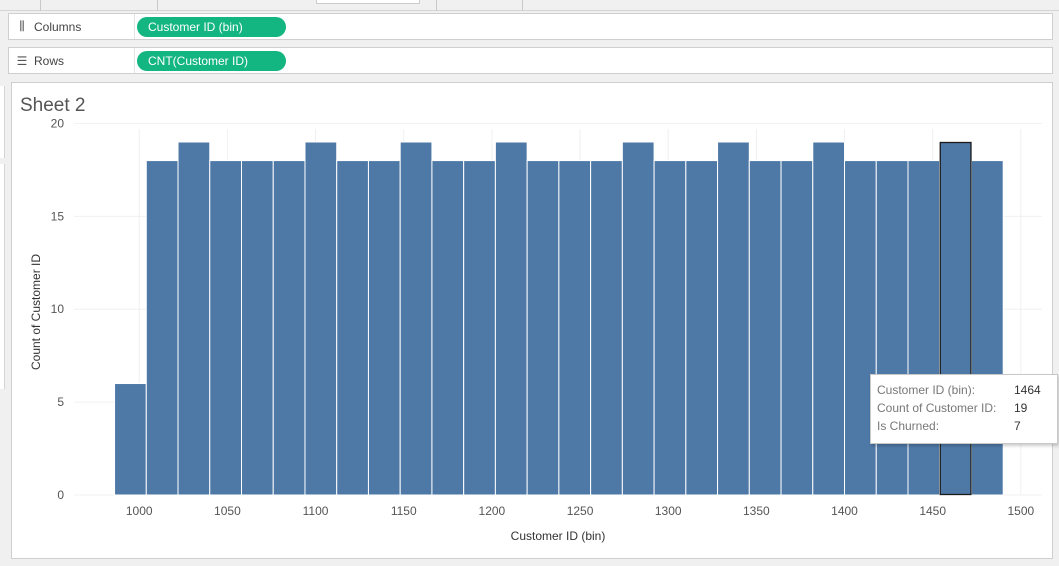 The height and width of the screenshot is (566, 1059). What do you see at coordinates (316, 511) in the screenshot?
I see `x-tick-label: 1100` at bounding box center [316, 511].